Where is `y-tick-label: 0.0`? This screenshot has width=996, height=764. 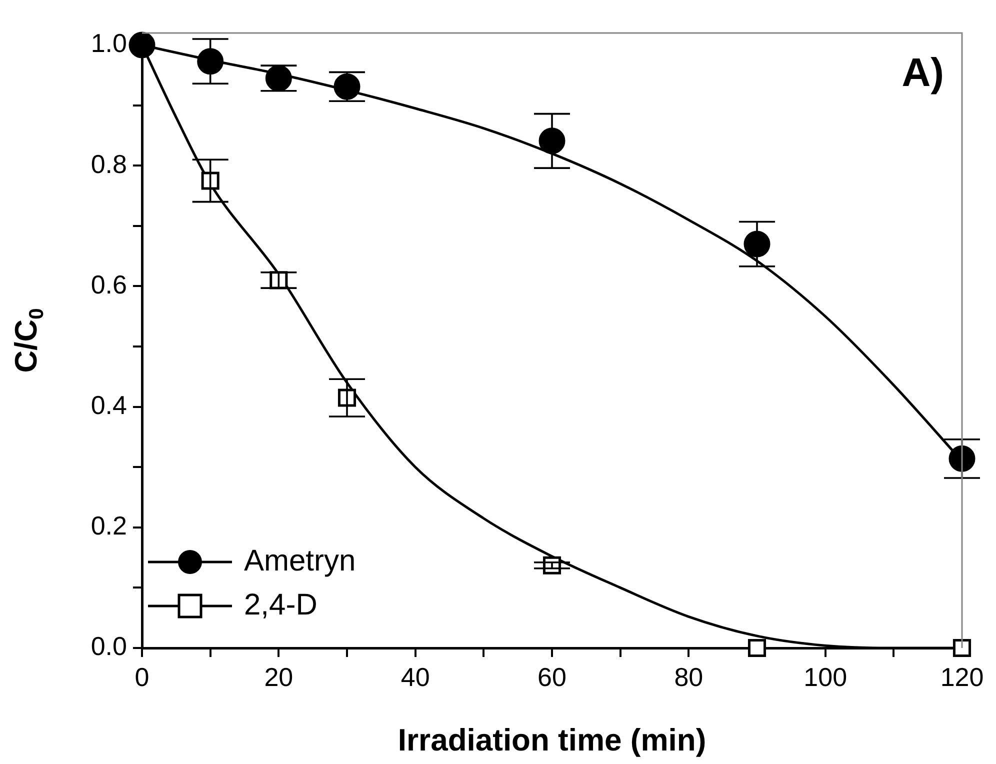 y-tick-label: 0.0 is located at coordinates (108, 646).